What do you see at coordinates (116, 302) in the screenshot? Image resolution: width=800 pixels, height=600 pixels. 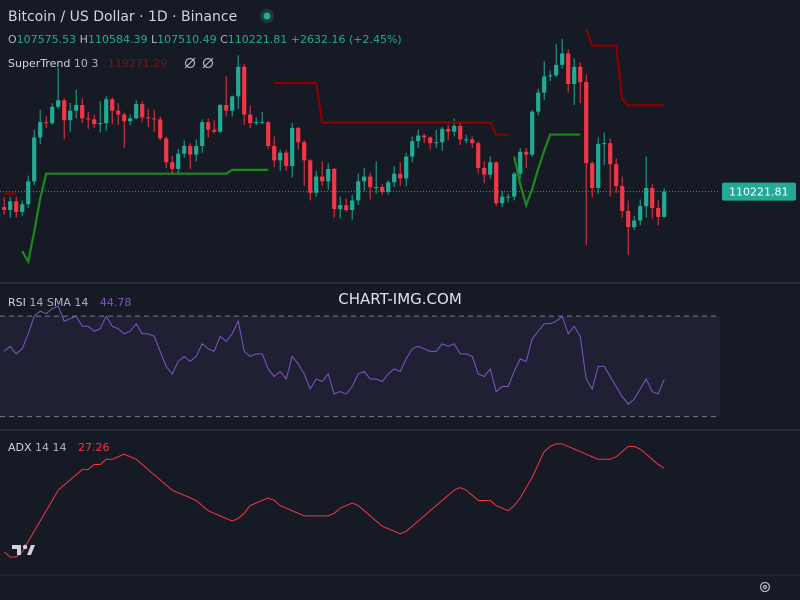 I see `indicator-value: 44.78` at bounding box center [116, 302].